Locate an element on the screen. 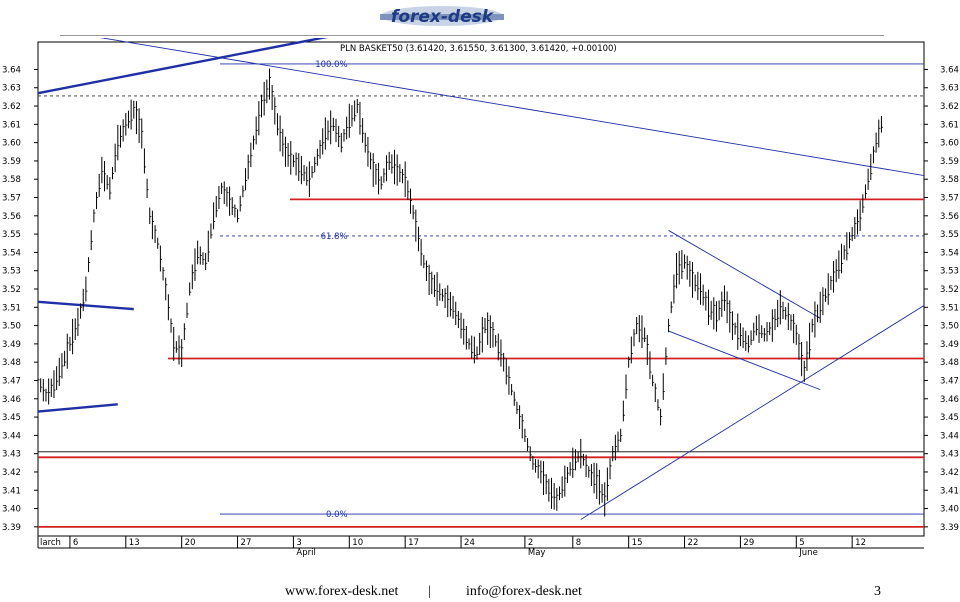 The height and width of the screenshot is (602, 960). x-tick-label: 13 is located at coordinates (134, 543).